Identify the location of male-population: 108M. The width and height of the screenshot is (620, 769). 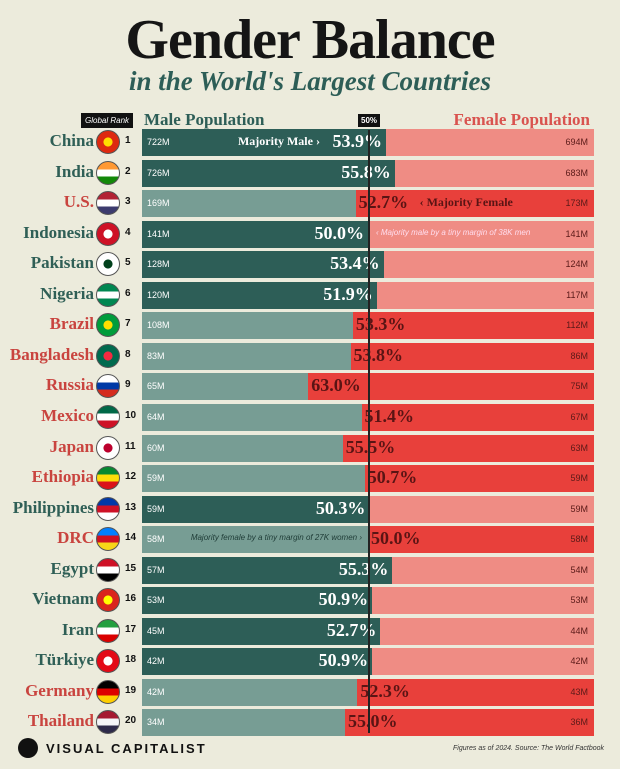
(158, 325).